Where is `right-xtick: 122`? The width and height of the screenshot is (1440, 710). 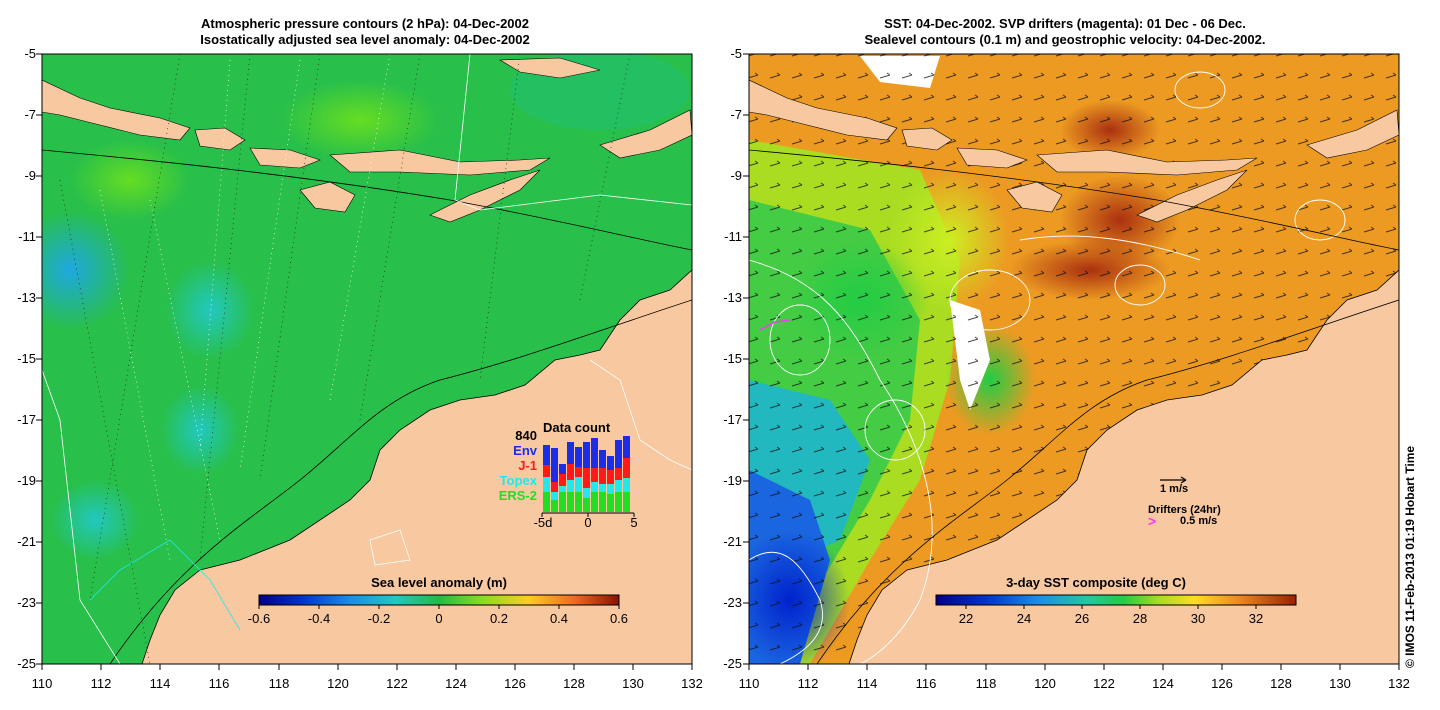 right-xtick: 122 is located at coordinates (1104, 683).